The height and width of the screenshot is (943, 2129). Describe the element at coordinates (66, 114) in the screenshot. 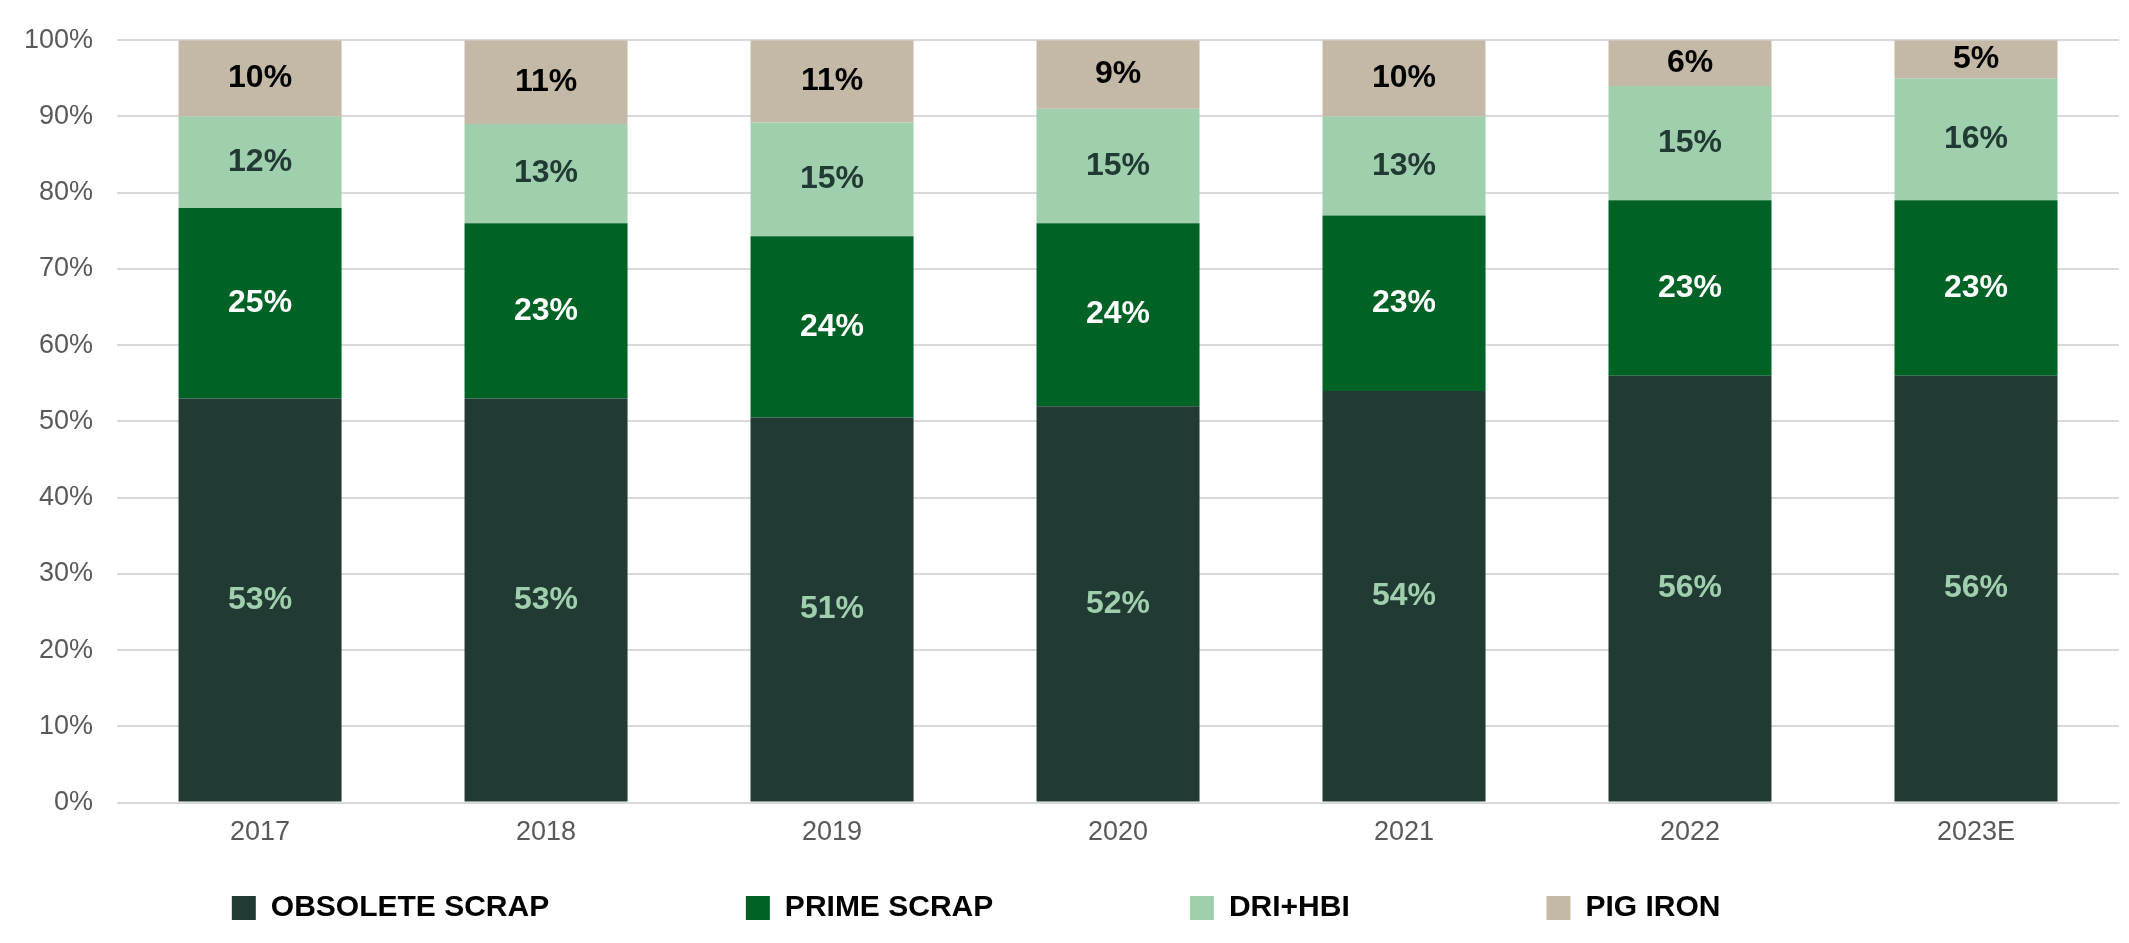

I see `y-tick-label: 90%` at that location.